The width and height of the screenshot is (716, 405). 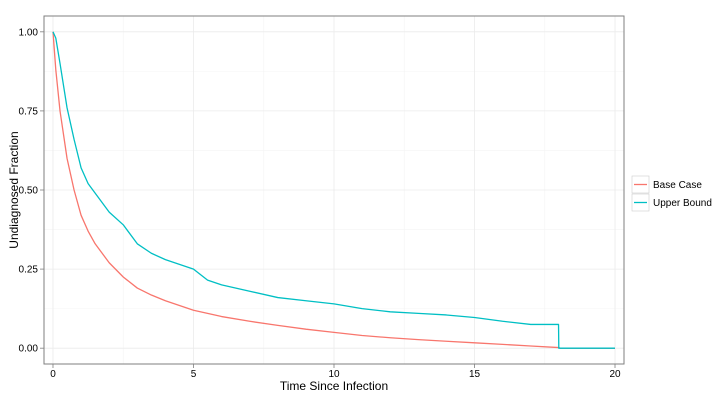 What do you see at coordinates (29, 270) in the screenshot?
I see `y-tick-label: 0.25` at bounding box center [29, 270].